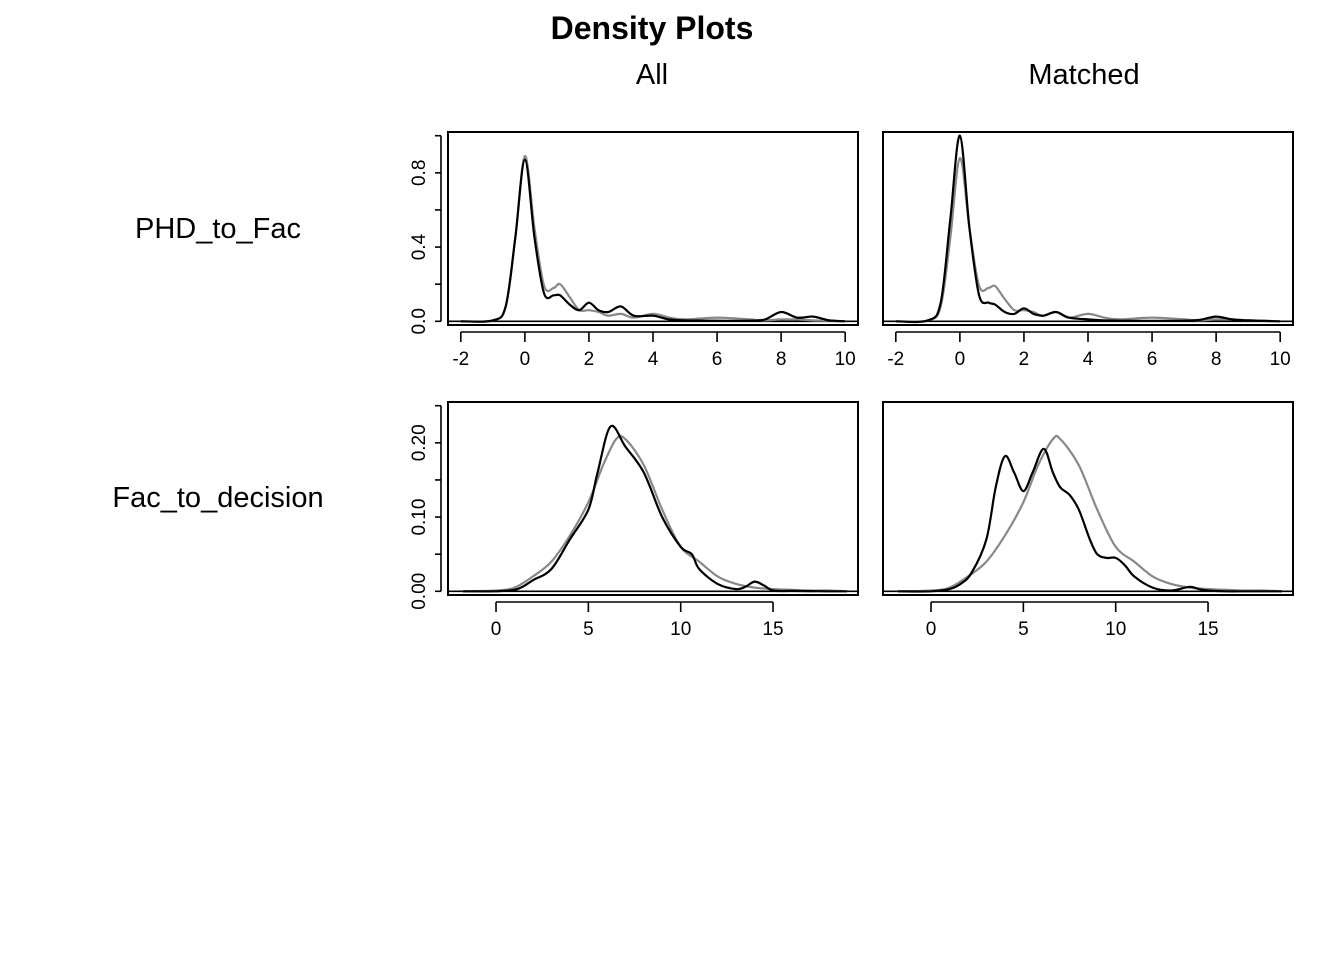 This screenshot has height=960, width=1344. I want to click on density-panel-PHD_to_Fac-Matched: -2 0 2 4 6 8 10, so click(1088, 250).